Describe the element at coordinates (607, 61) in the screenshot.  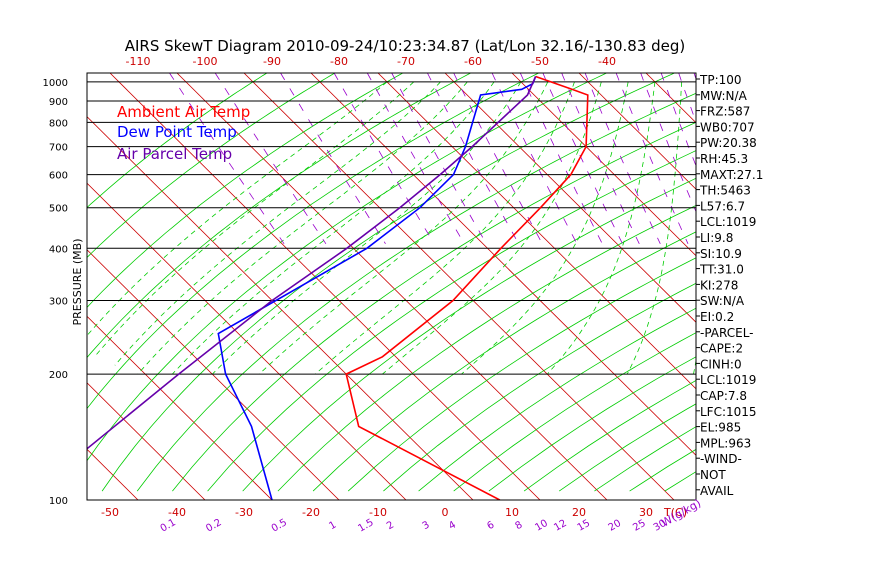
I see `top-temp-tick-label: -40` at that location.